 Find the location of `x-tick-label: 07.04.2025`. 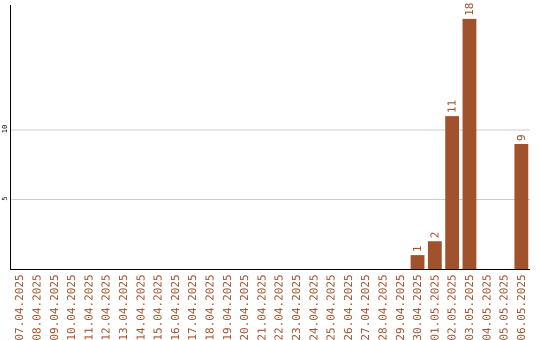

x-tick-label: 07.04.2025 is located at coordinates (19, 307).